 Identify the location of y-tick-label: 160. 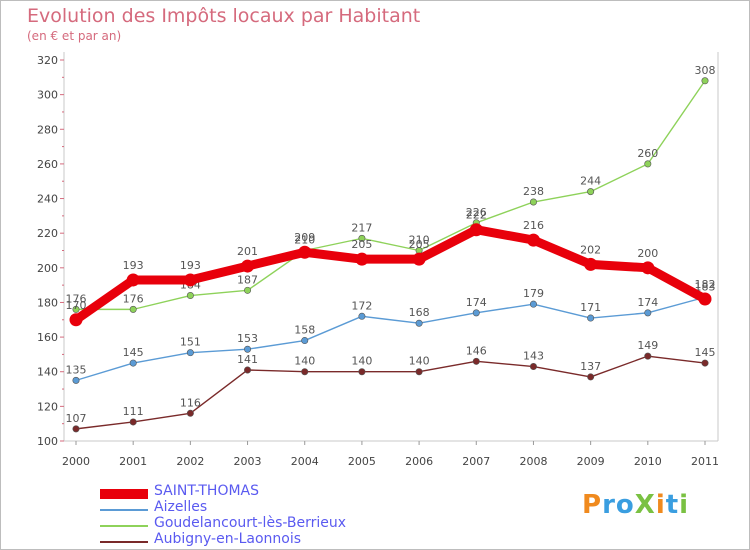
(47, 337).